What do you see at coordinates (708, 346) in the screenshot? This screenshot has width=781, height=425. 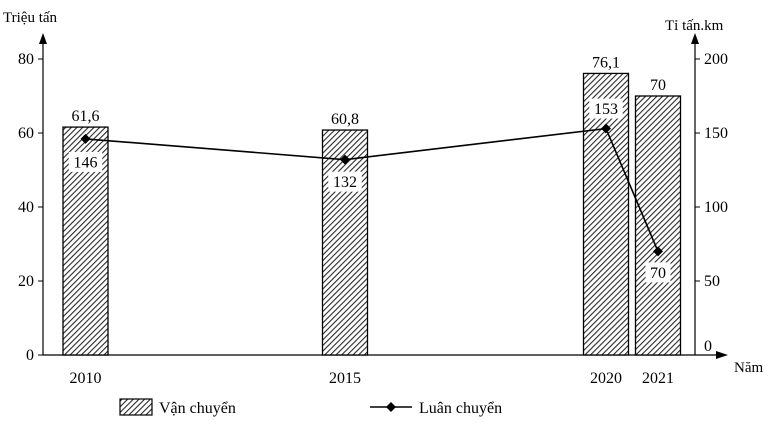 I see `right-tick-label: 0` at bounding box center [708, 346].